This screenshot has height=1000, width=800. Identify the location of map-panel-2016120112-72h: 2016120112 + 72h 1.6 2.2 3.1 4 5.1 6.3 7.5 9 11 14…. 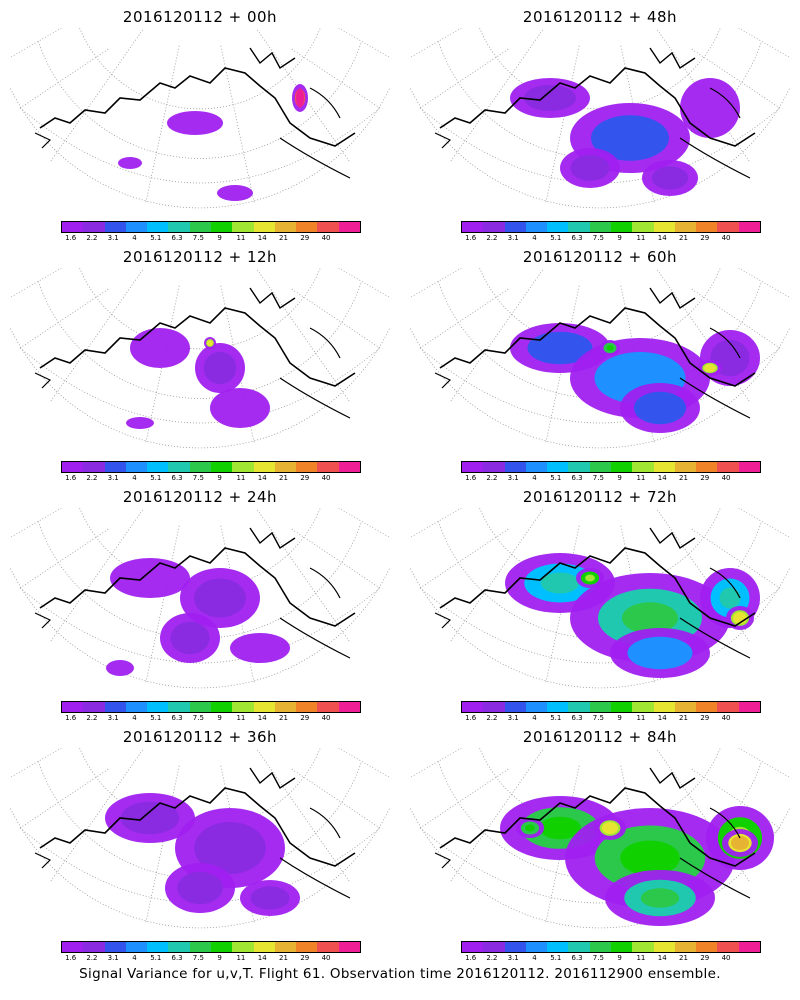
(600, 601).